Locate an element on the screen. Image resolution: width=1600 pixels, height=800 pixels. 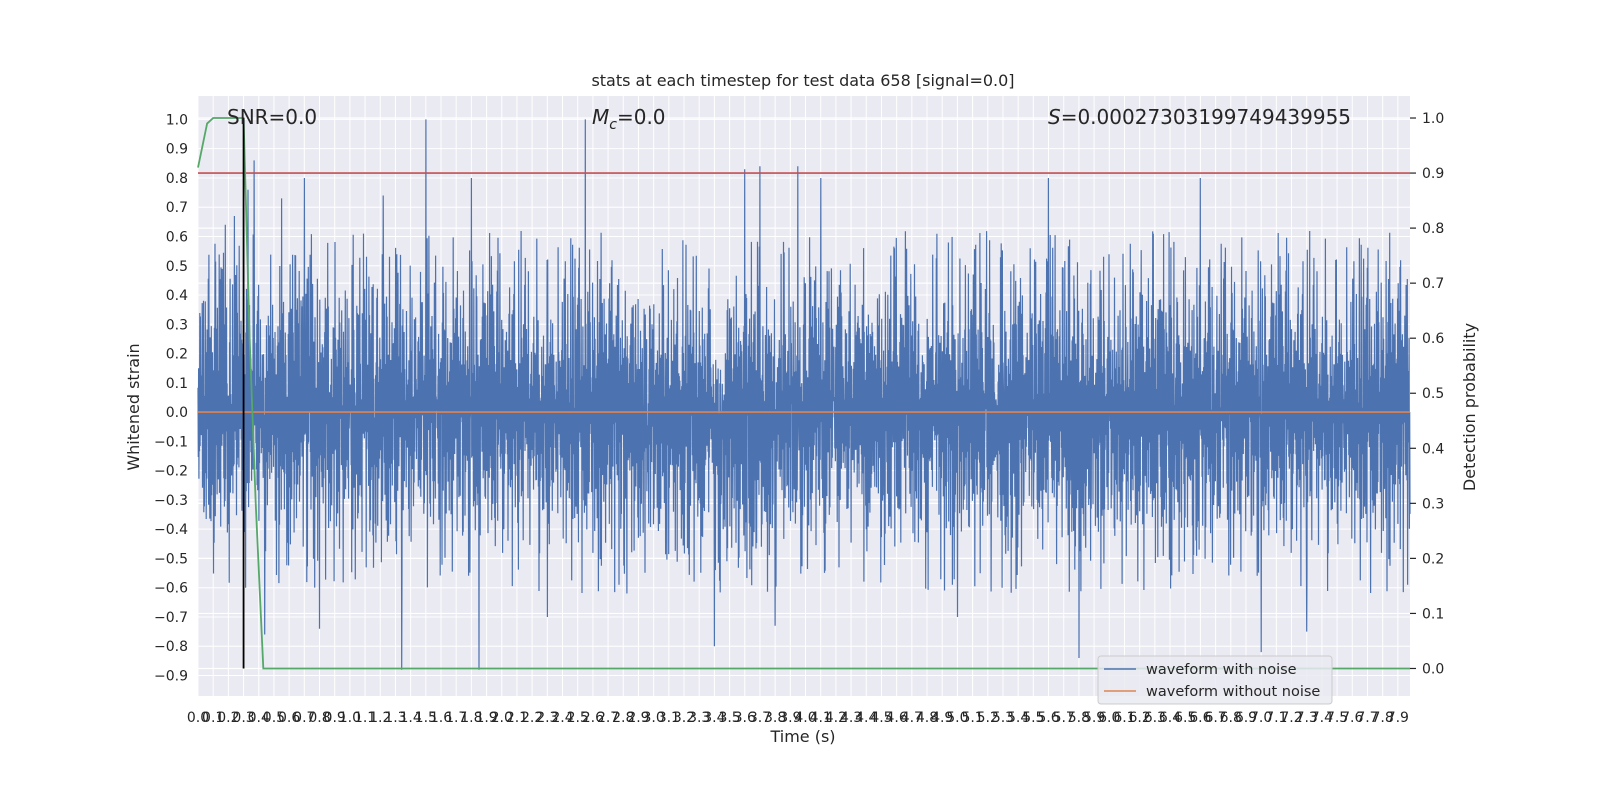
x-tick-label: 2.6 is located at coordinates (593, 718).